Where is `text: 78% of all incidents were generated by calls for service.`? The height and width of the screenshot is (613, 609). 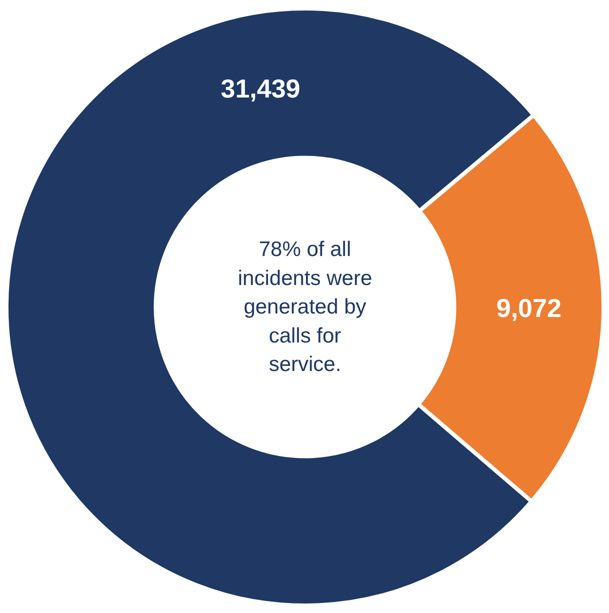
text: 78% of all incidents were generated by calls for service. is located at coordinates (305, 307).